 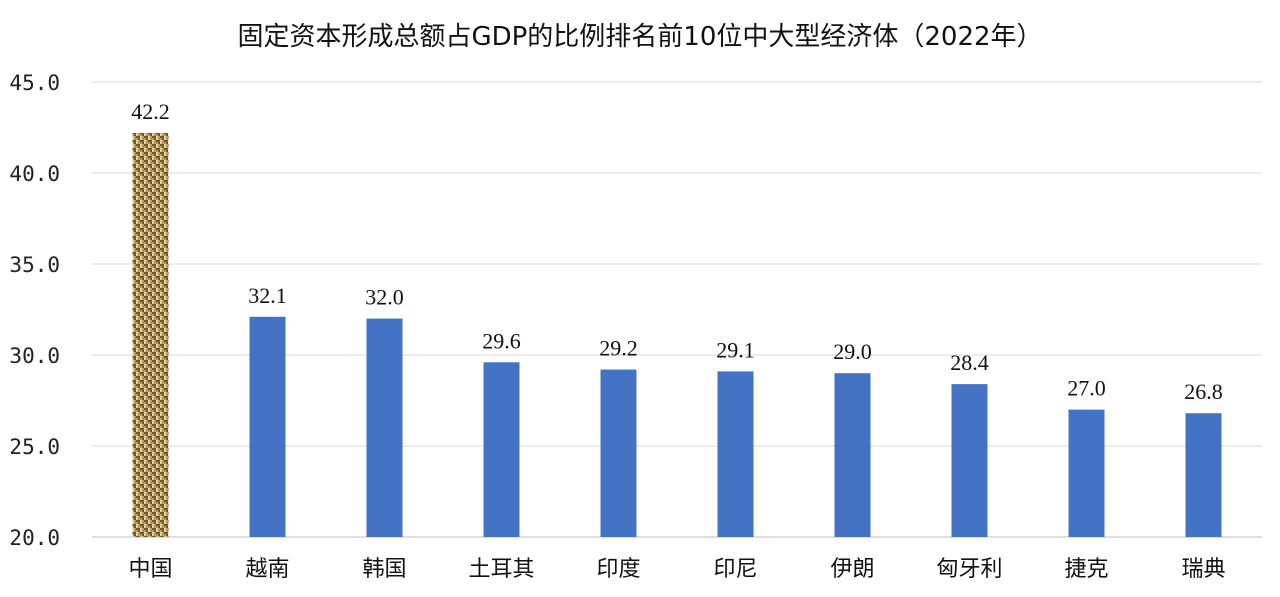 I want to click on y-tick-label: 25.0, so click(x=34, y=447).